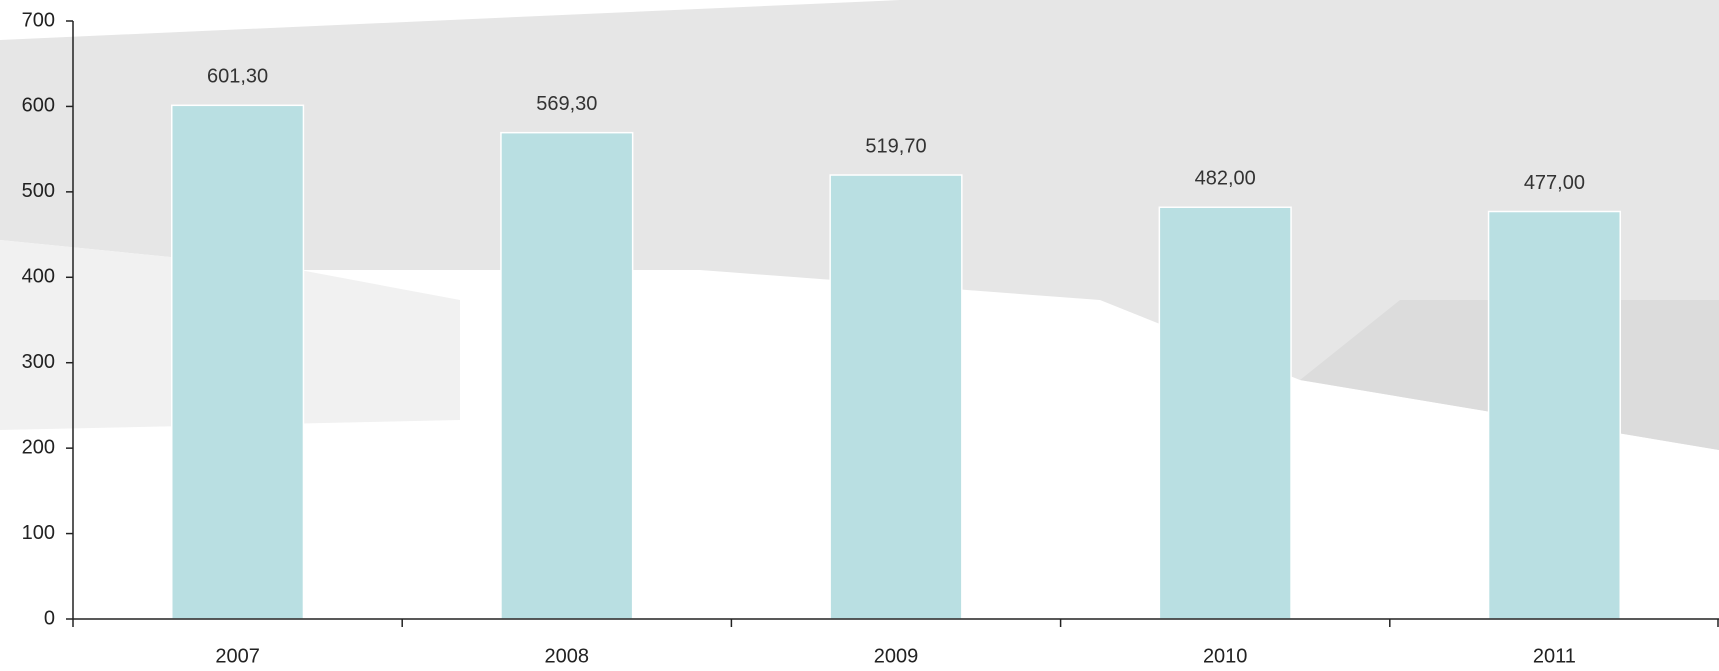  I want to click on x-tick-label: 2009, so click(896, 656).